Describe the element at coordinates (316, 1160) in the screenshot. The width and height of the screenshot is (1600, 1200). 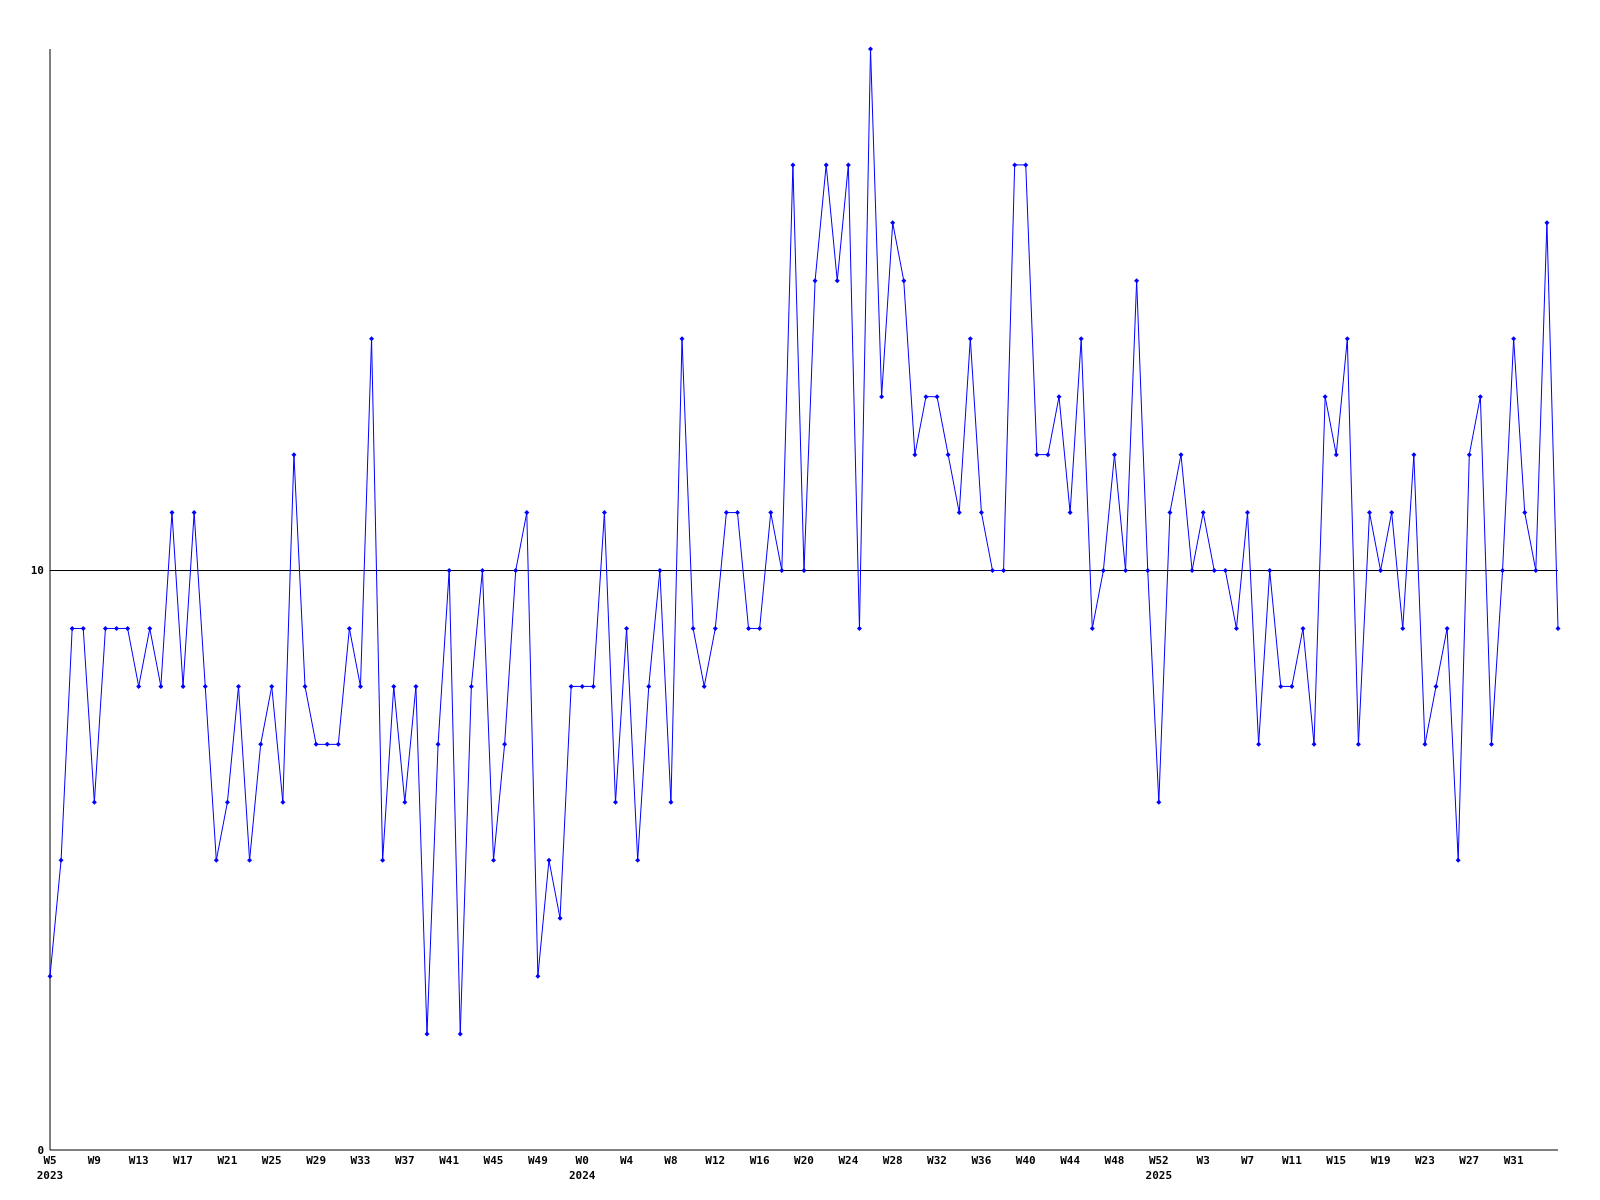
I see `x-tick-label: W29` at that location.